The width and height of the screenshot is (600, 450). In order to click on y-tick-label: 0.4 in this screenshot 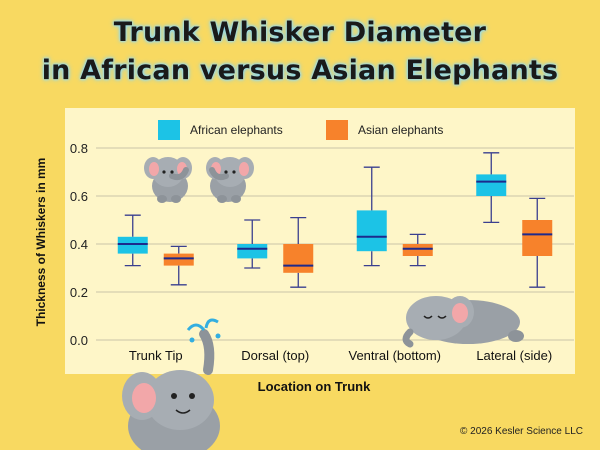, I will do `click(79, 244)`.